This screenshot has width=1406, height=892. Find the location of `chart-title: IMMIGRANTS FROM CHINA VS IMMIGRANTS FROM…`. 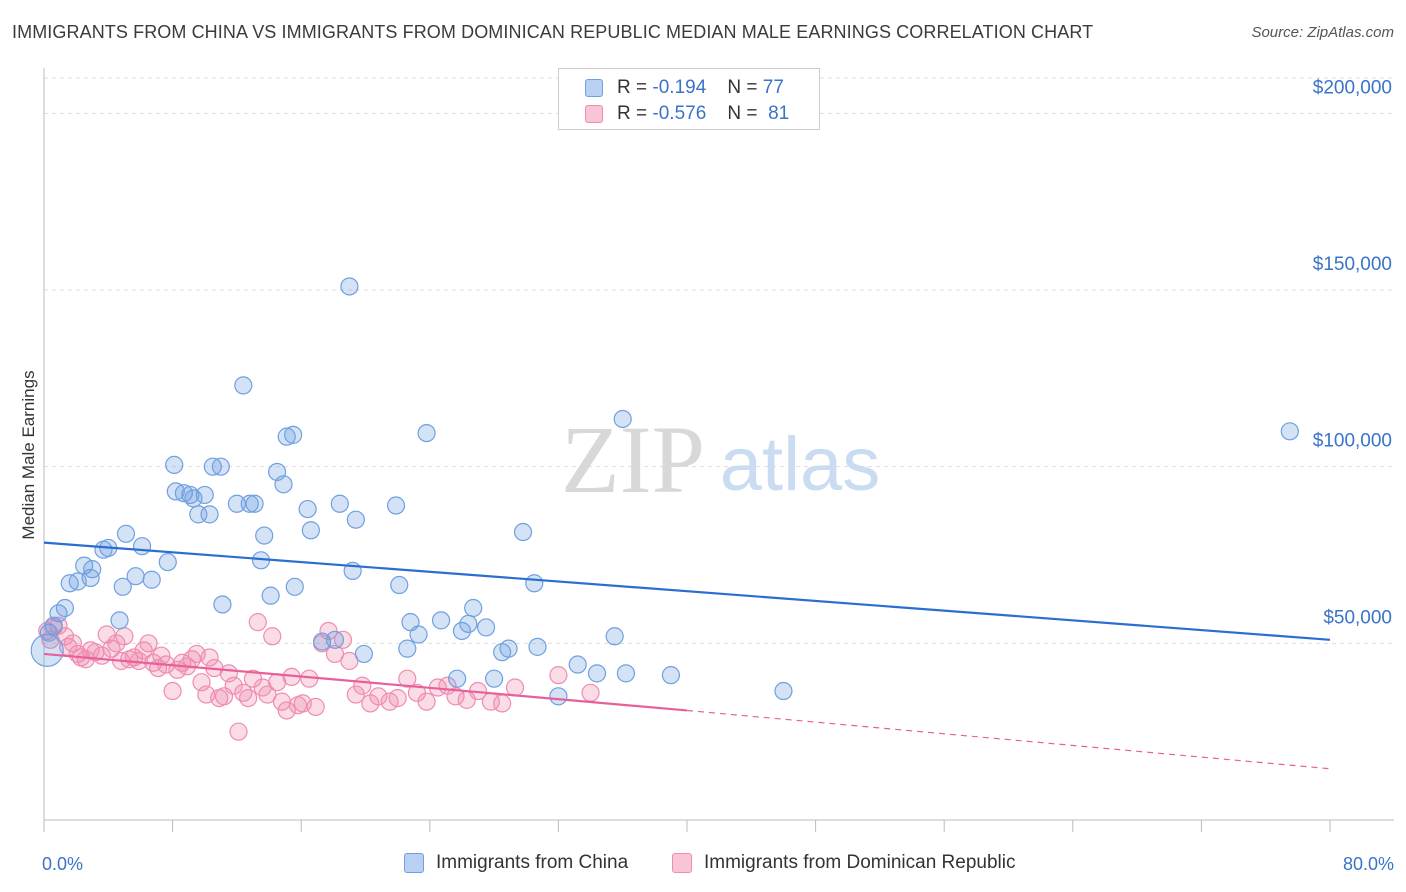

chart-title: IMMIGRANTS FROM CHINA VS IMMIGRANTS FROM… is located at coordinates (553, 32).